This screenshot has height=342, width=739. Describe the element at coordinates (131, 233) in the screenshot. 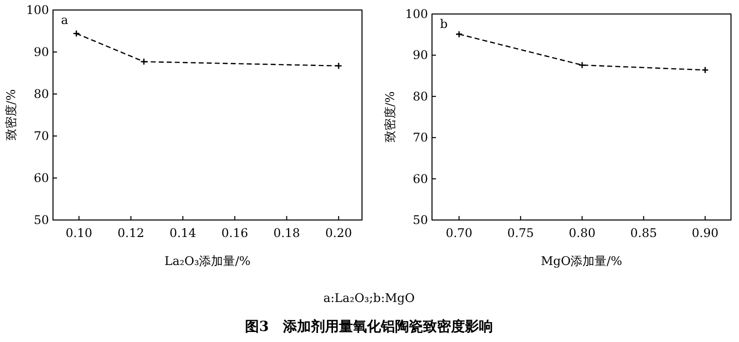

I see `x-tick-label: 0.12` at that location.